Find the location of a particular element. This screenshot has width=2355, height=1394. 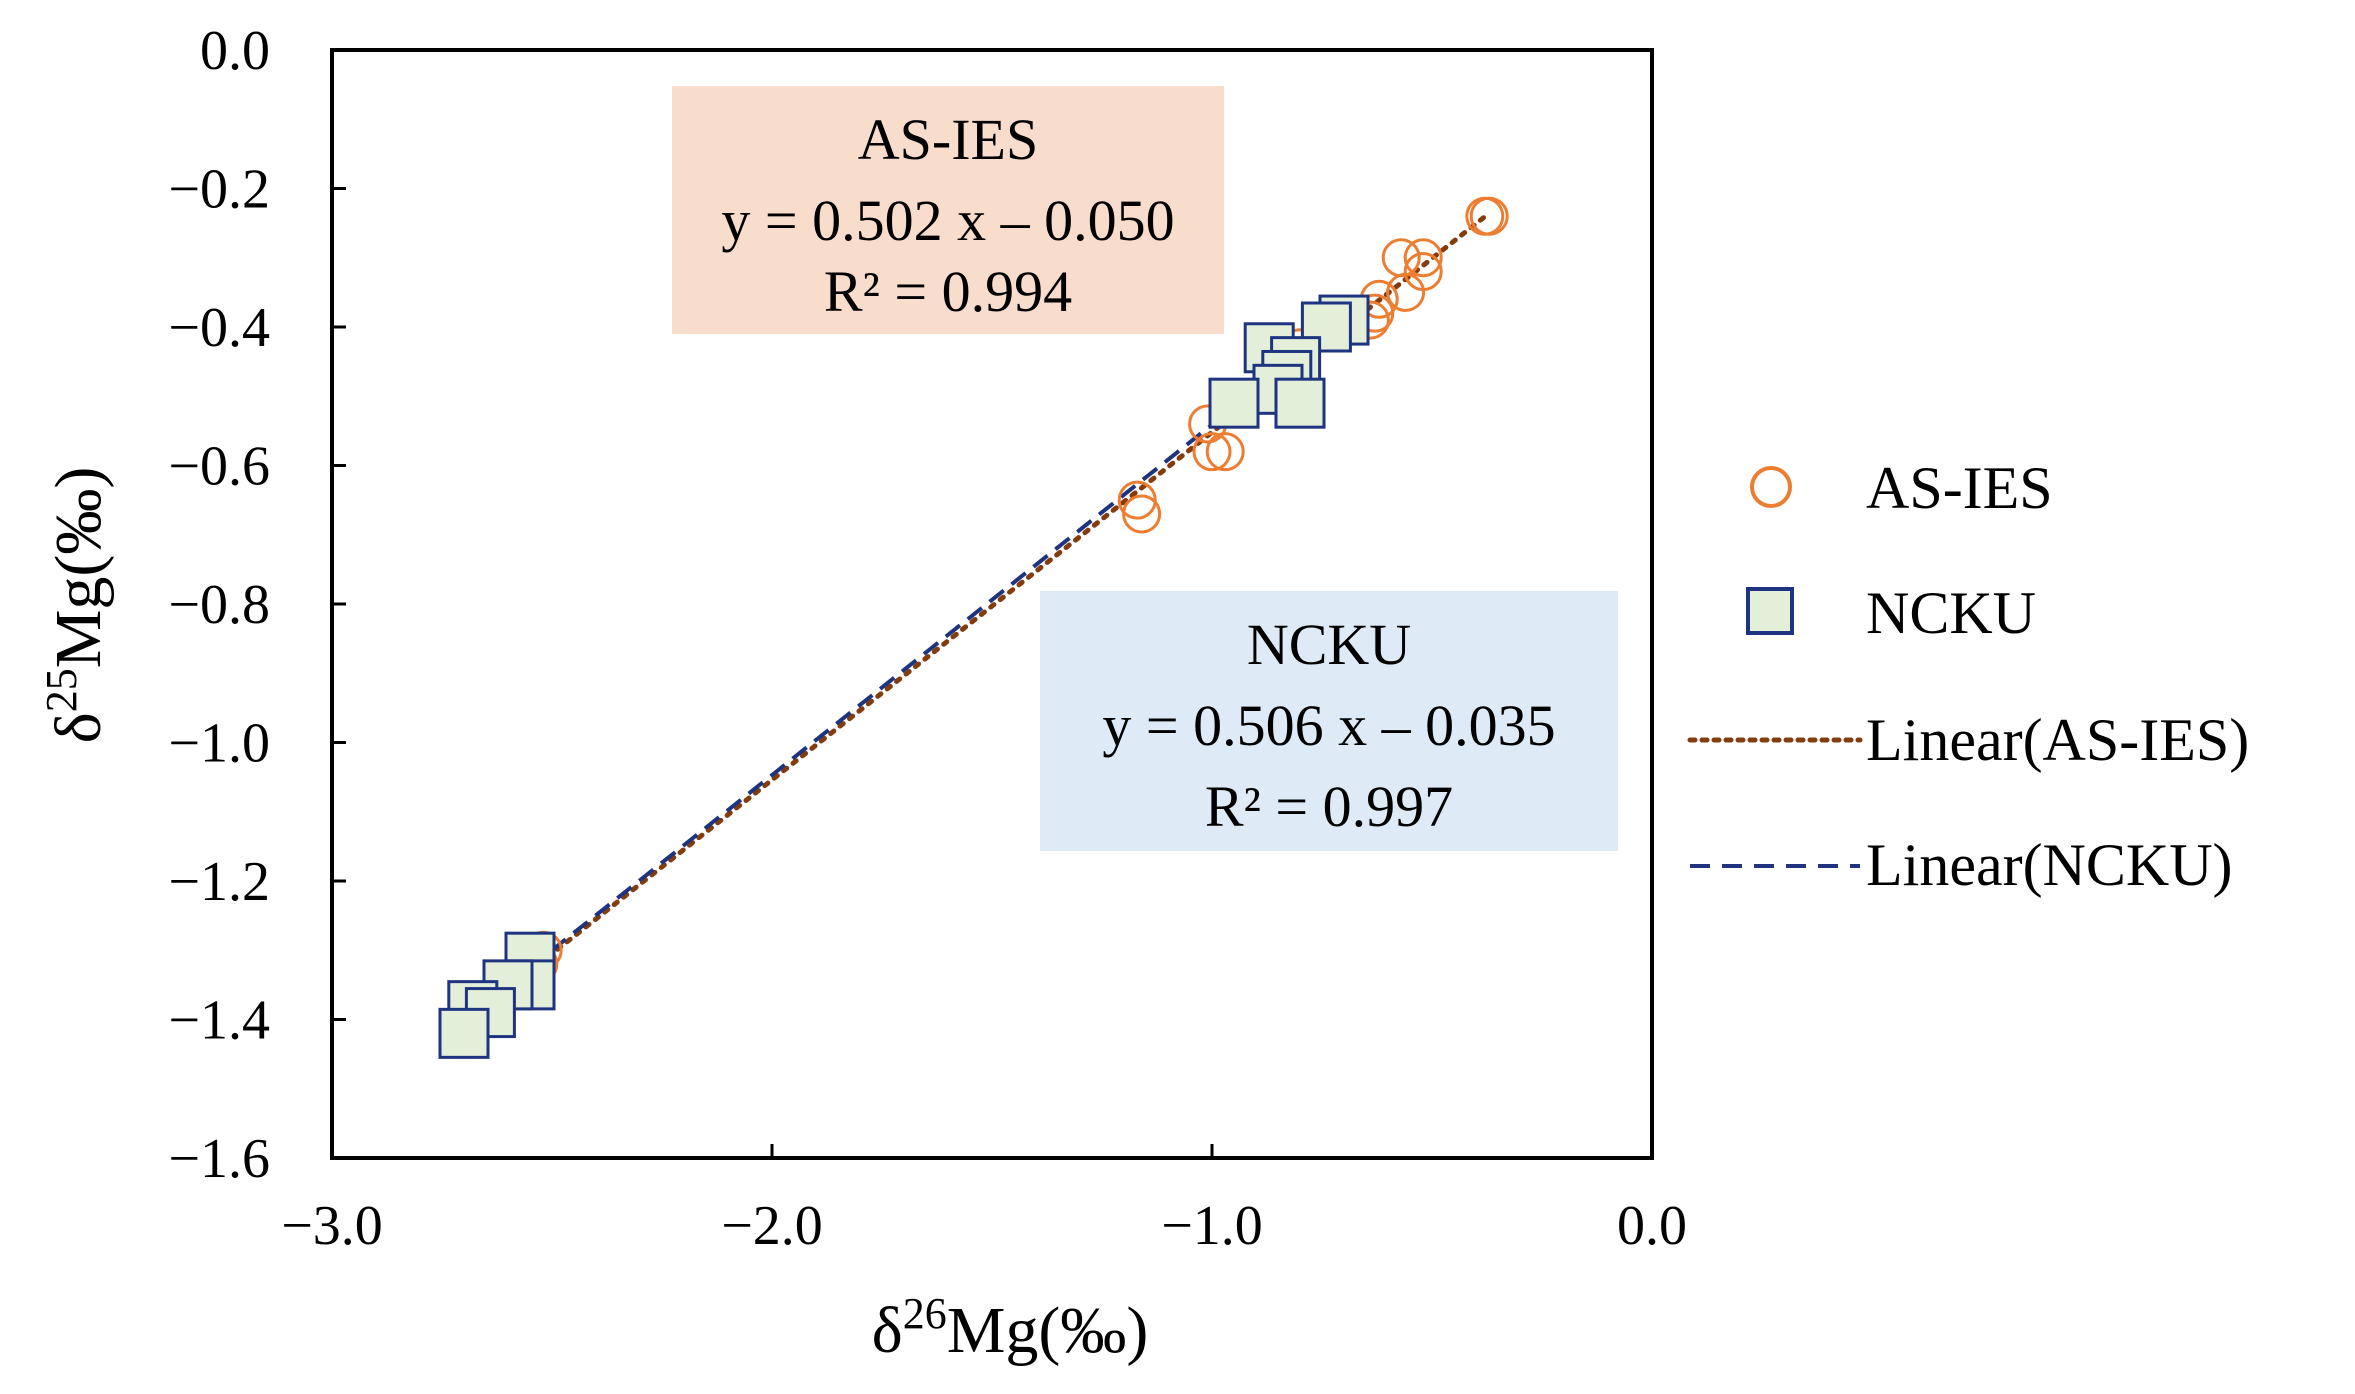

legend-label-asies-trend: Linear(AS-IES) is located at coordinates (2057, 740).